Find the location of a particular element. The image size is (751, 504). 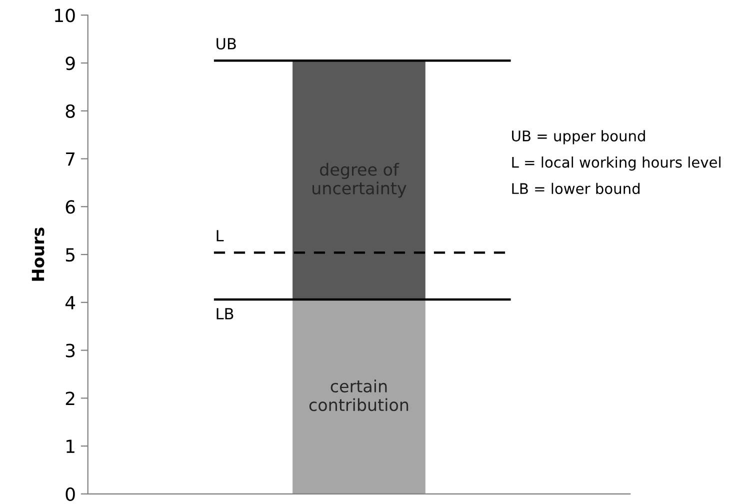

y-tick-label: 9 is located at coordinates (70, 63).